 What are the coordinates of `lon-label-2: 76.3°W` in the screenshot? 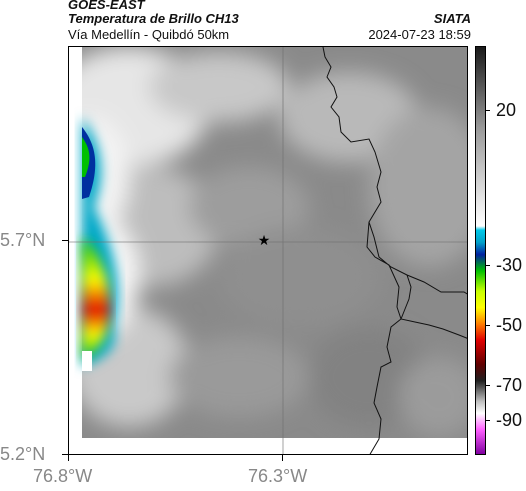 It's located at (278, 476).